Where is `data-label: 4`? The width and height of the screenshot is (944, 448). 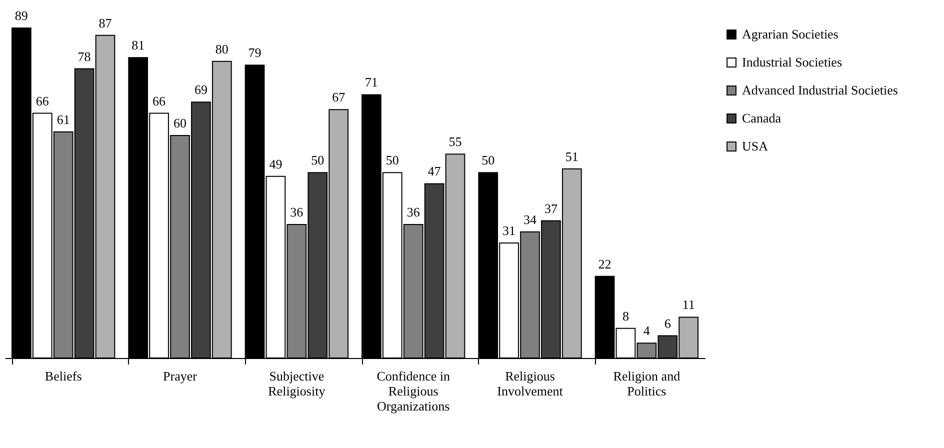 data-label: 4 is located at coordinates (646, 330).